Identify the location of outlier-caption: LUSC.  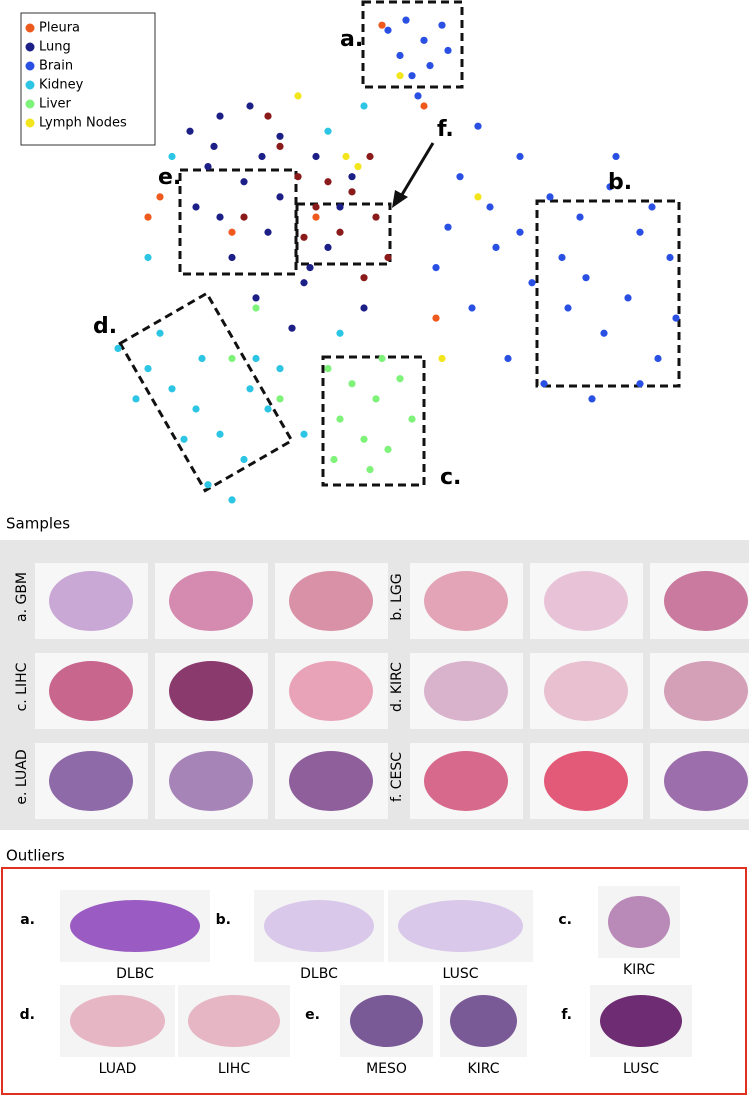
(641, 1069).